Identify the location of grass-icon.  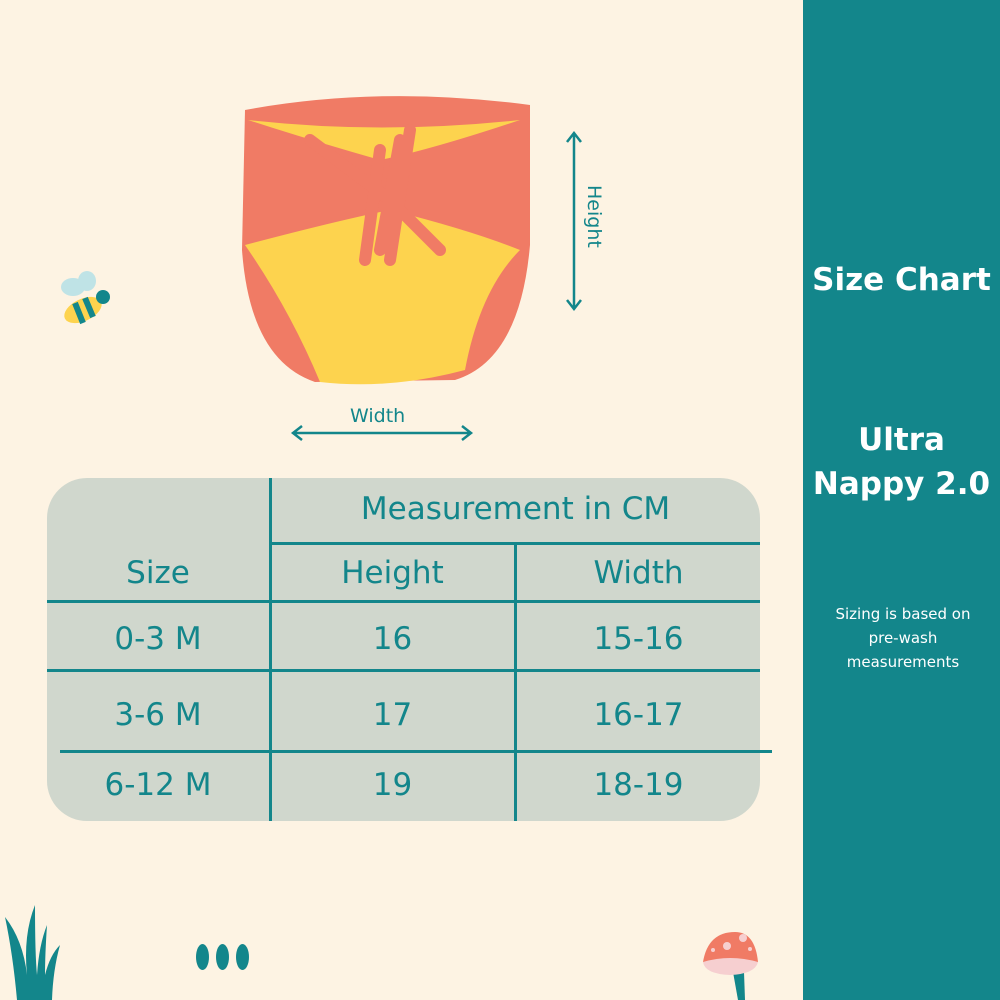
(32, 952).